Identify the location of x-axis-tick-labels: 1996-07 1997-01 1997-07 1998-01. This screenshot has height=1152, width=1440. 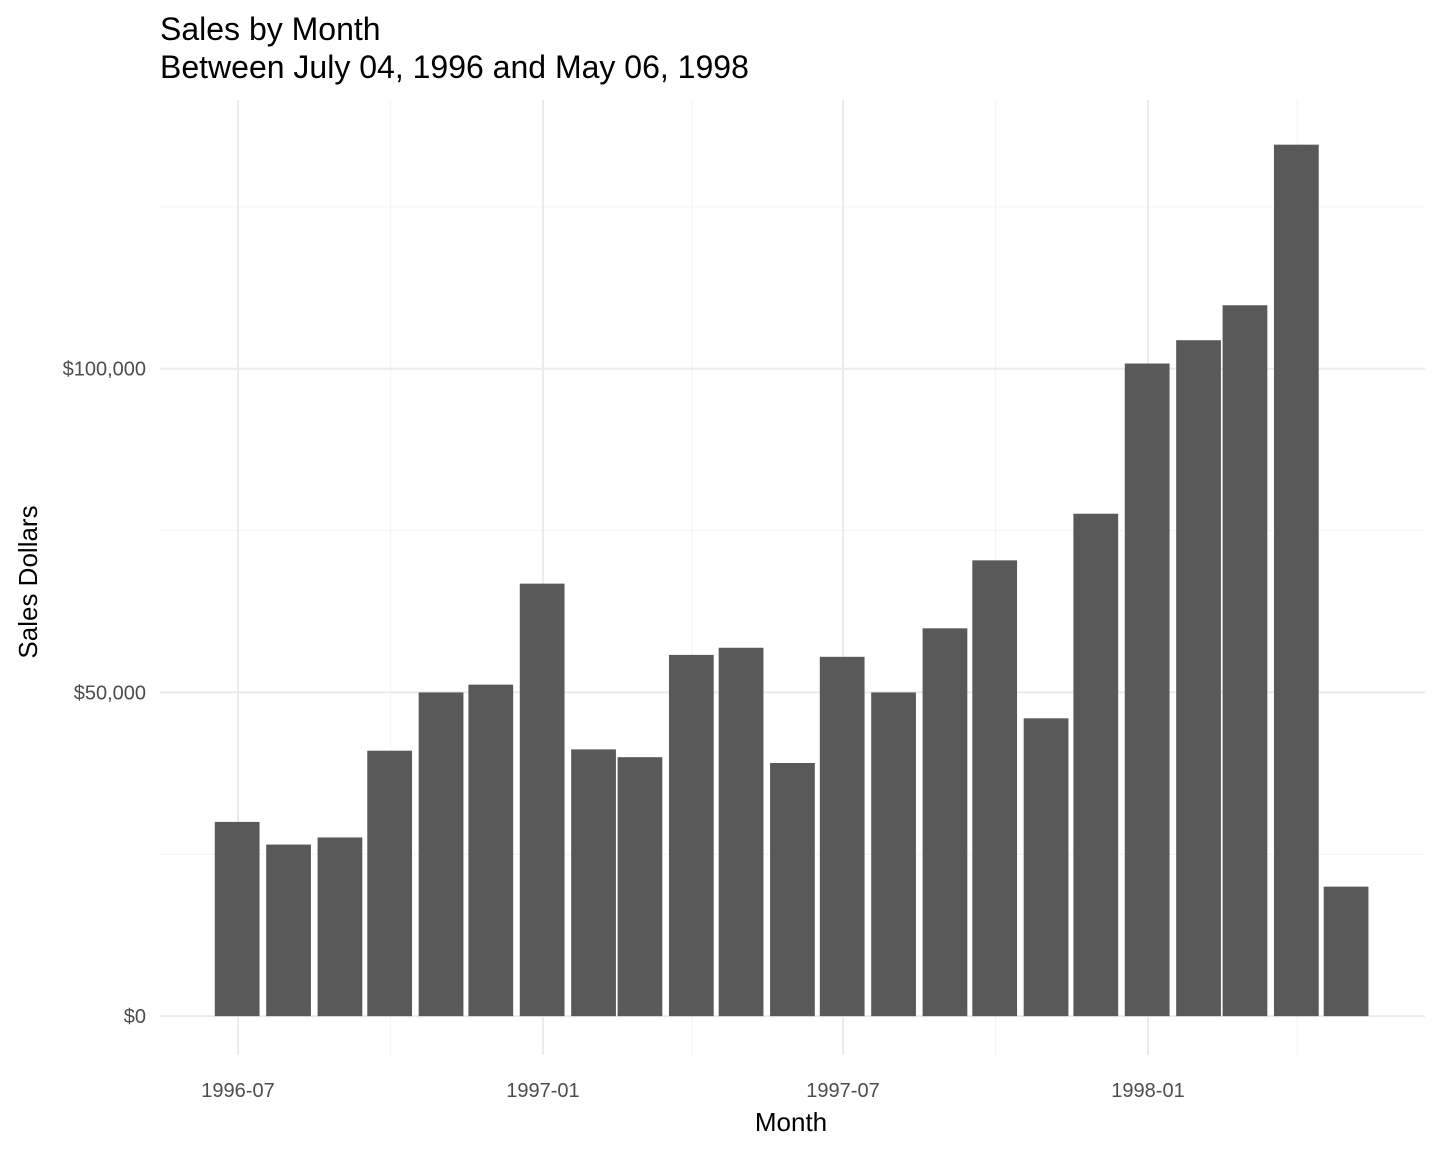
(692, 1091).